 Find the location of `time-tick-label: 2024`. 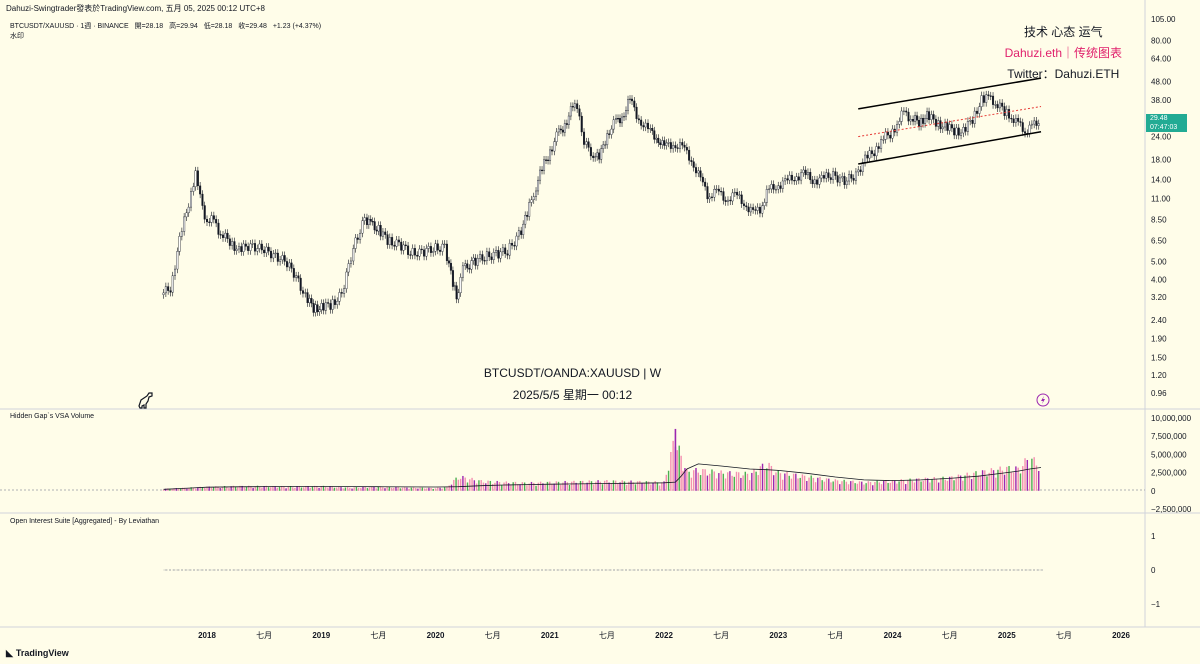

time-tick-label: 2024 is located at coordinates (893, 635).